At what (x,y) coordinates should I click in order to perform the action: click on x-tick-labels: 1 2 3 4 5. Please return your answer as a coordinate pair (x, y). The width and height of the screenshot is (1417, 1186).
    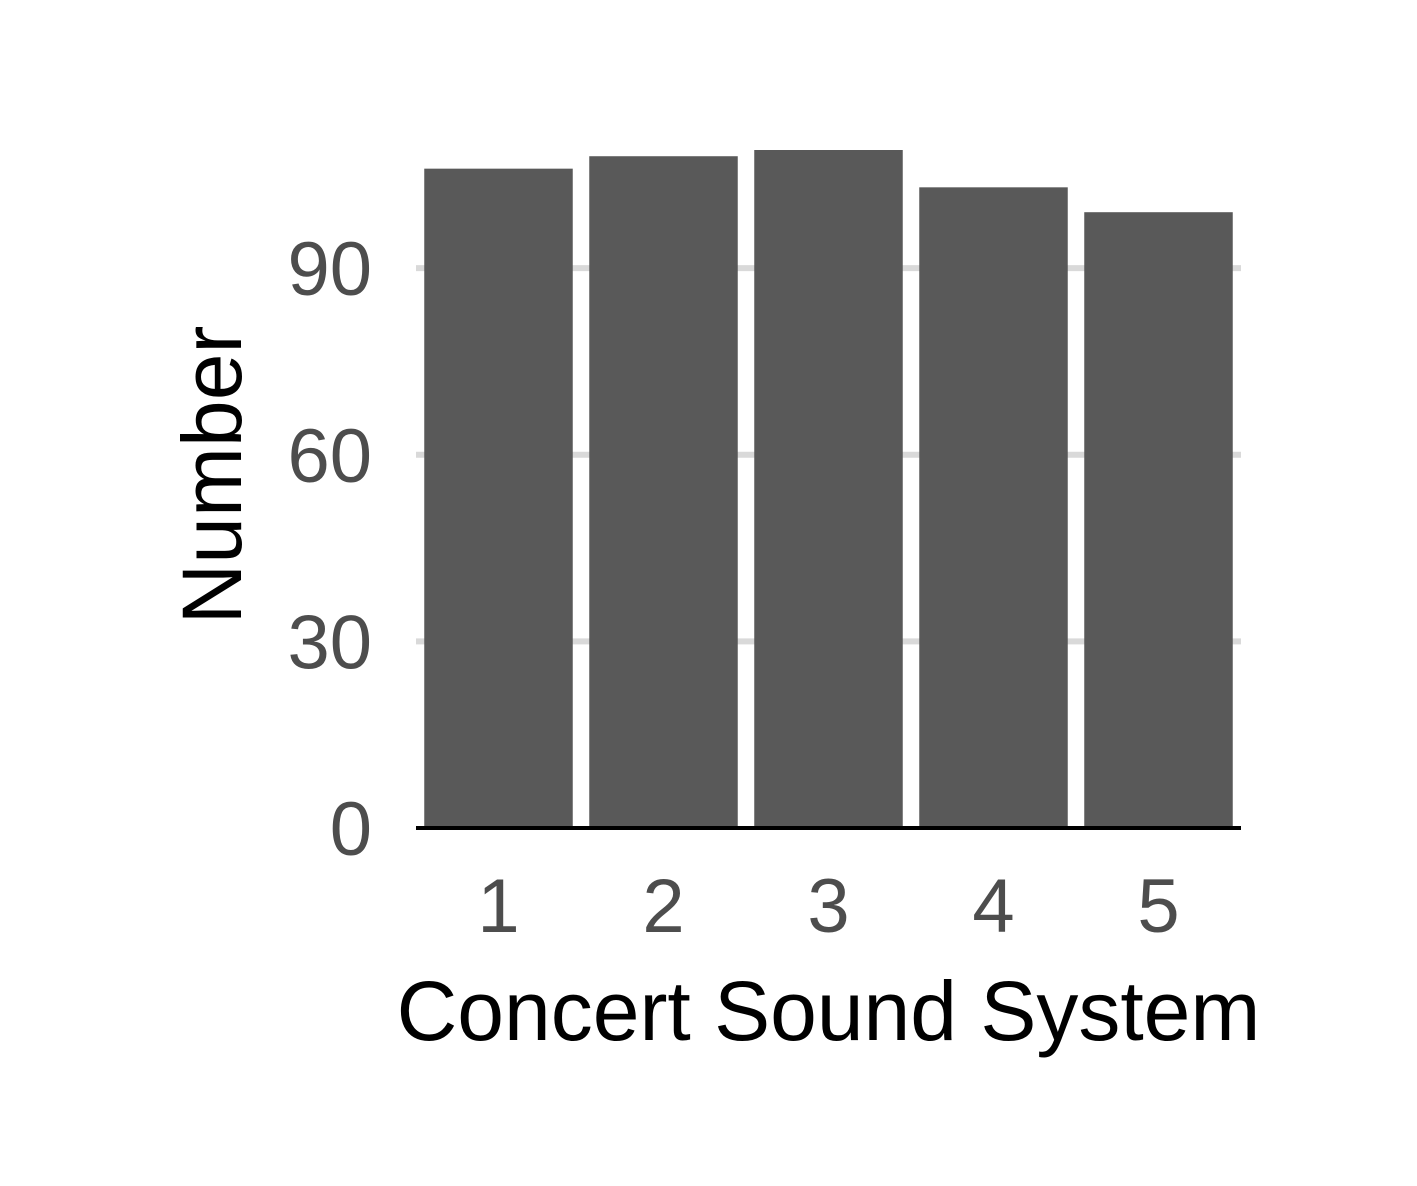
    Looking at the image, I should click on (828, 906).